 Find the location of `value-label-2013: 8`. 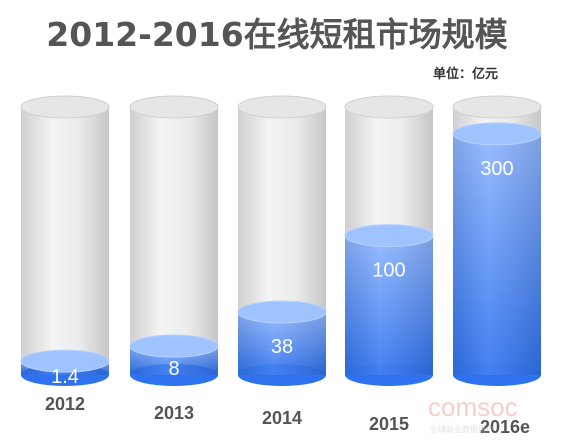

value-label-2013: 8 is located at coordinates (173, 369).